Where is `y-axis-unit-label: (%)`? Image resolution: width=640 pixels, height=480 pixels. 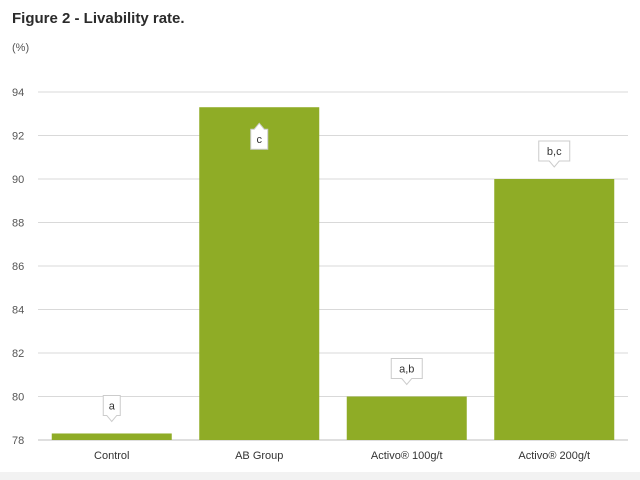
y-axis-unit-label: (%) is located at coordinates (21, 48).